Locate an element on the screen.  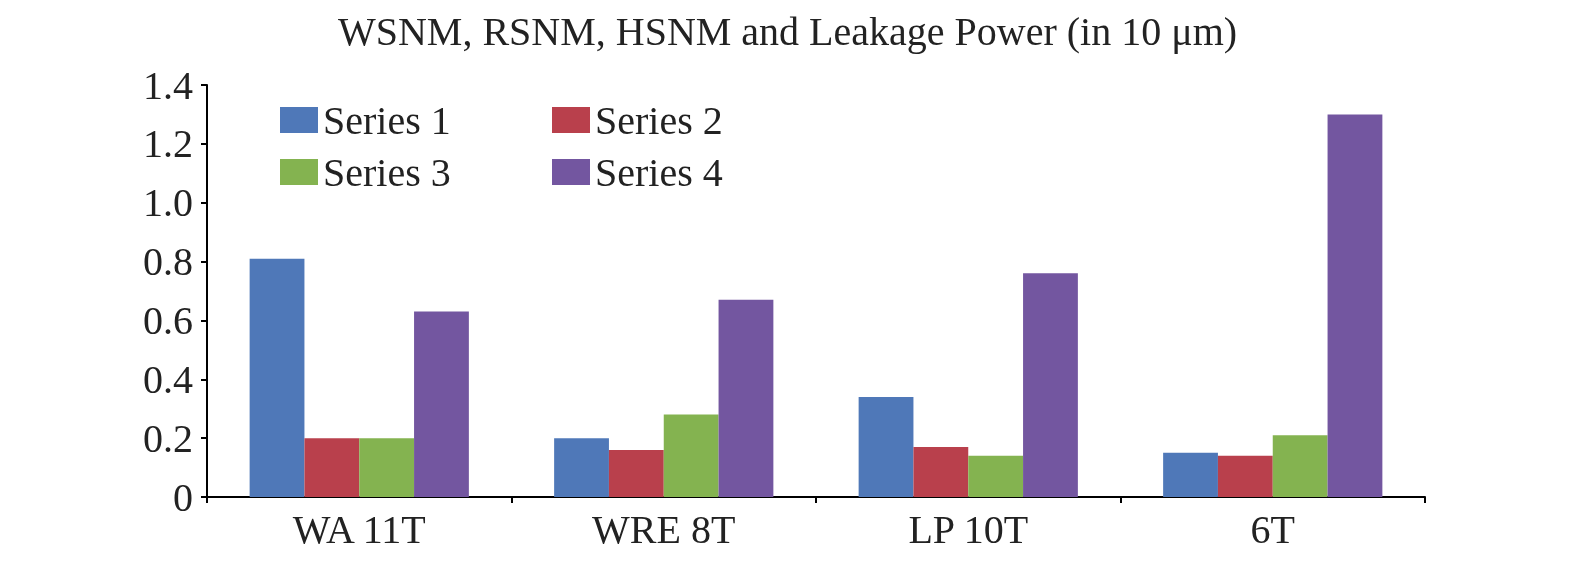
legend-label: Series 2 is located at coordinates (659, 120).